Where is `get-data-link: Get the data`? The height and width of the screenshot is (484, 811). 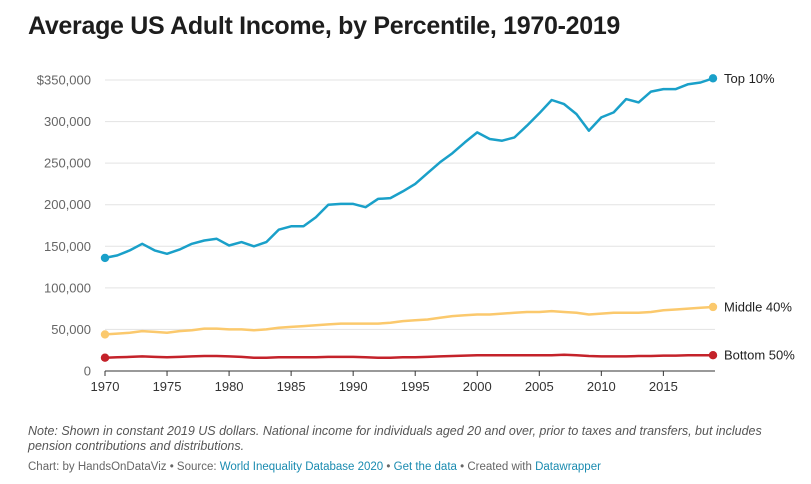 get-data-link: Get the data is located at coordinates (425, 467).